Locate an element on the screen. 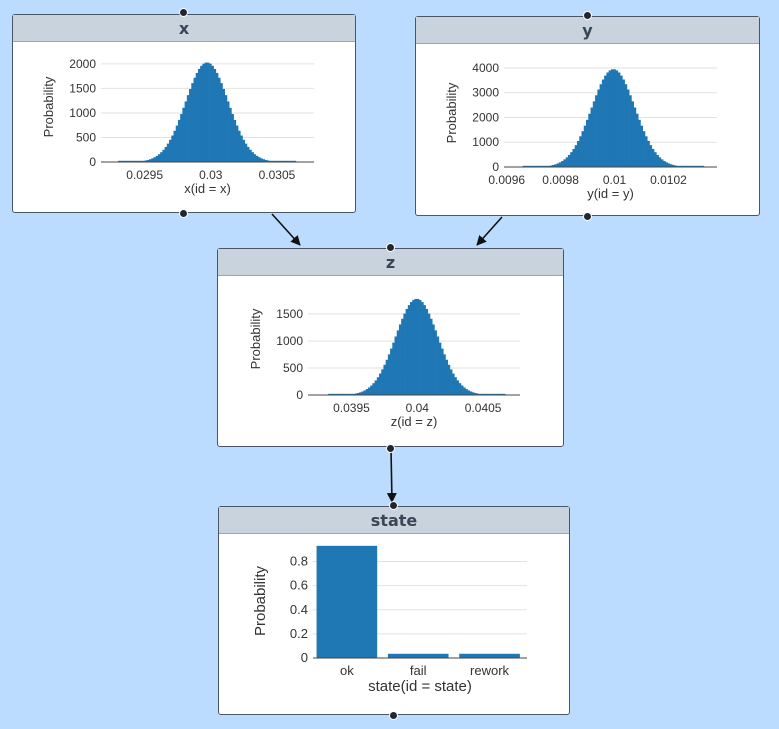 This screenshot has height=729, width=779. x-tick-label: 0.01 is located at coordinates (615, 180).